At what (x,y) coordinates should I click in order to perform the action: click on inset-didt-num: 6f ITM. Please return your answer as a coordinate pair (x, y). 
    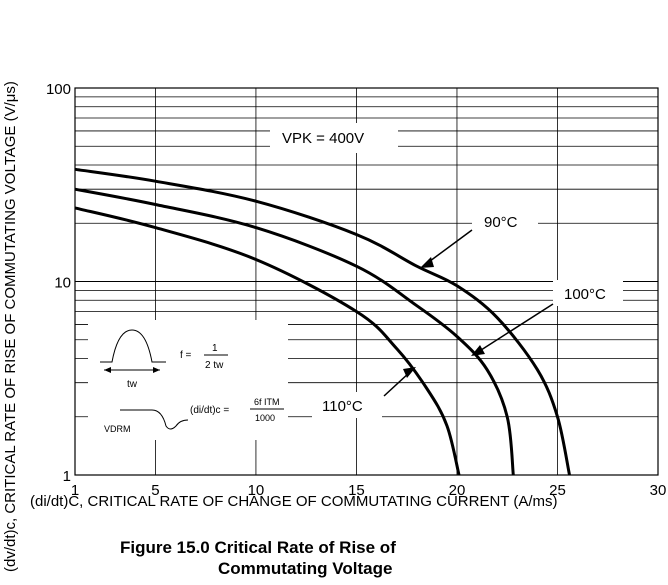
    Looking at the image, I should click on (267, 402).